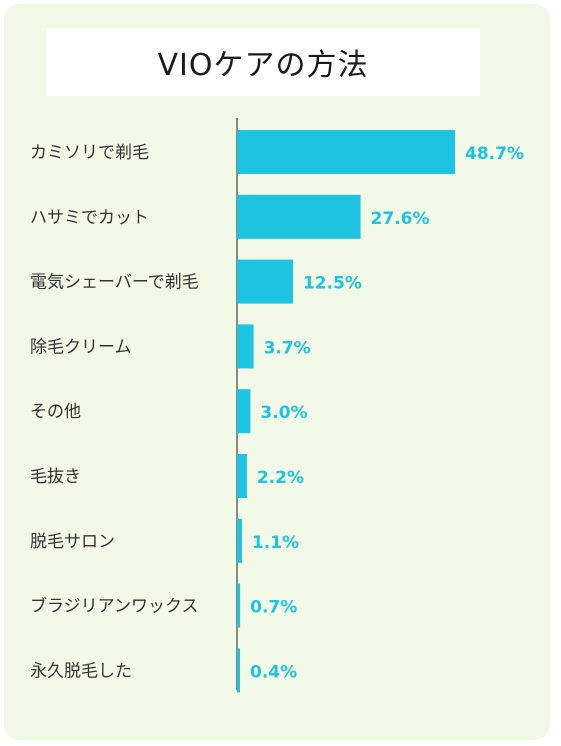 The image size is (561, 746). I want to click on value-label: 3.0%, so click(283, 413).